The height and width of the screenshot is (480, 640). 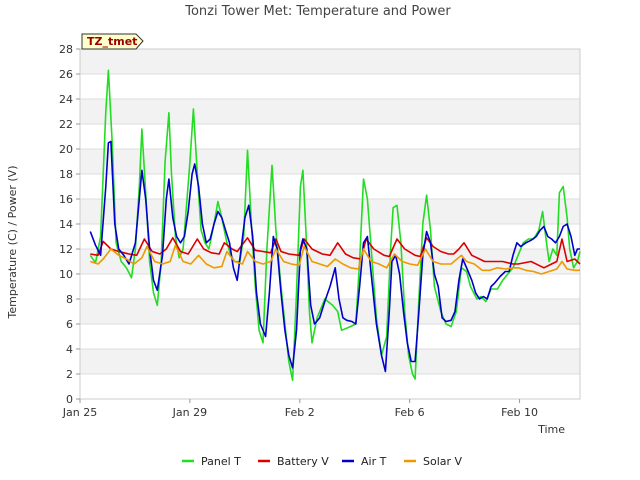 I want to click on annotation-label: TZ_tmet, so click(x=112, y=41).